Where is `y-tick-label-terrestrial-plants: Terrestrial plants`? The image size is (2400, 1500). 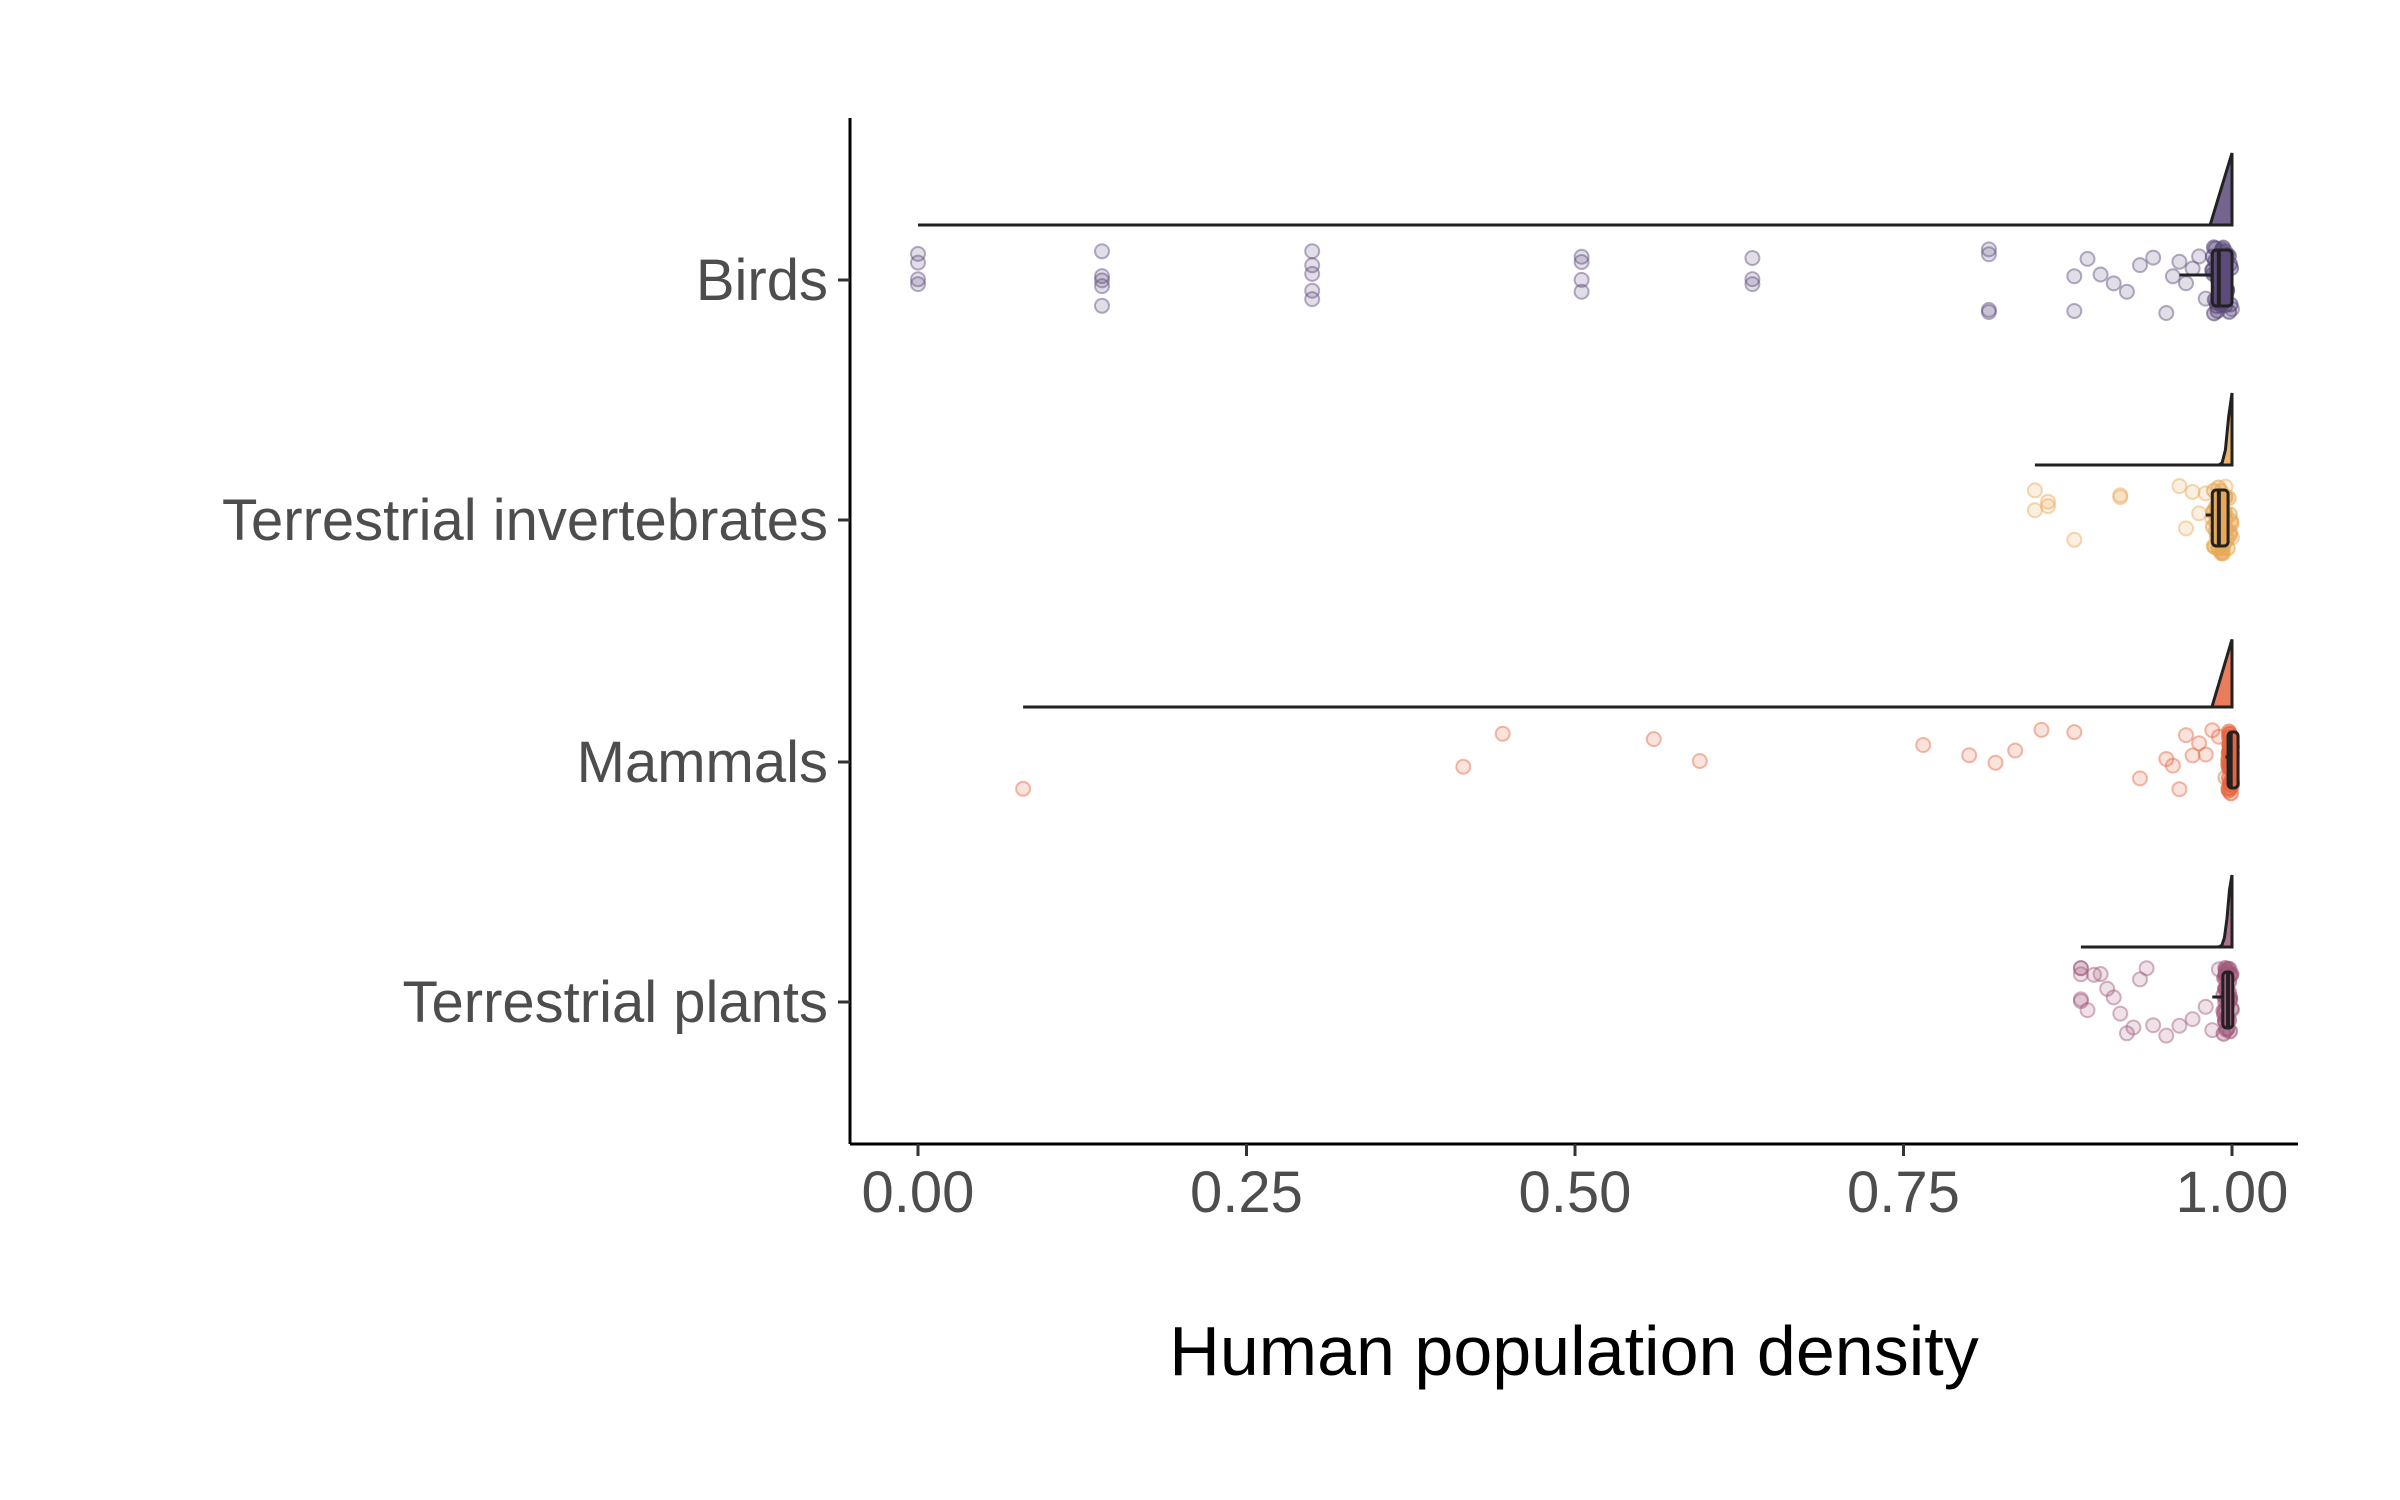
y-tick-label-terrestrial-plants: Terrestrial plants is located at coordinates (615, 1002).